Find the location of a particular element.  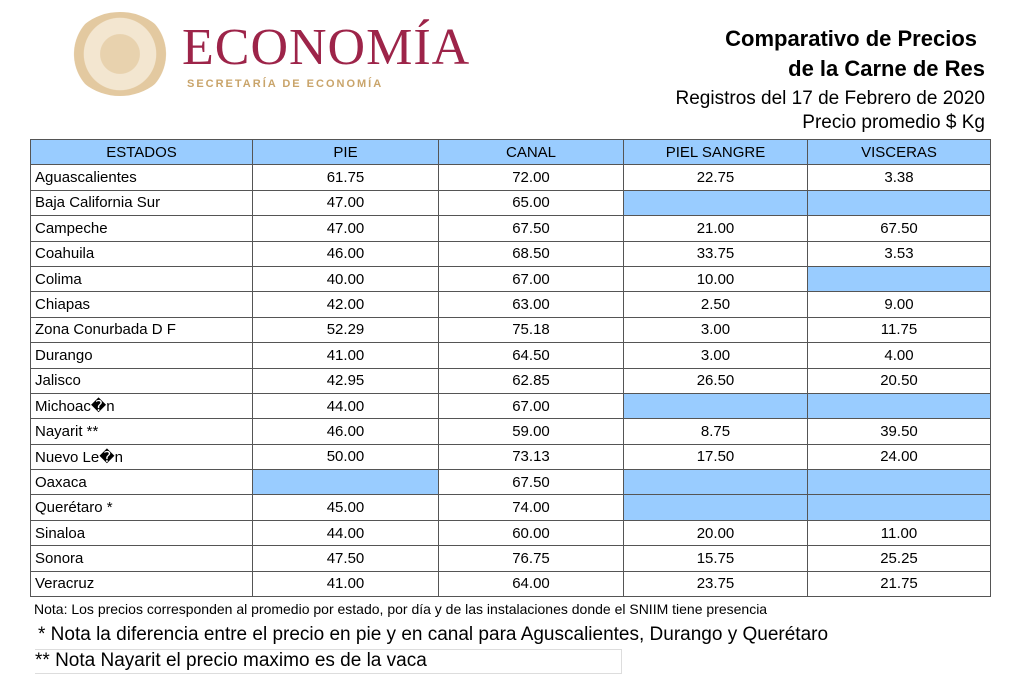

table-row: Zona Conurbada D F 52.29 75.18 3.00 11.75 is located at coordinates (510, 330).